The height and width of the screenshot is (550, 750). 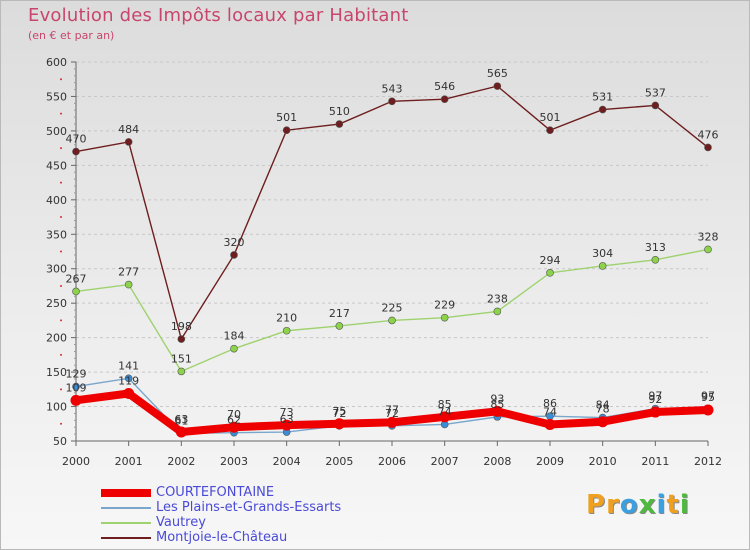 I want to click on data-label: 75, so click(x=339, y=411).